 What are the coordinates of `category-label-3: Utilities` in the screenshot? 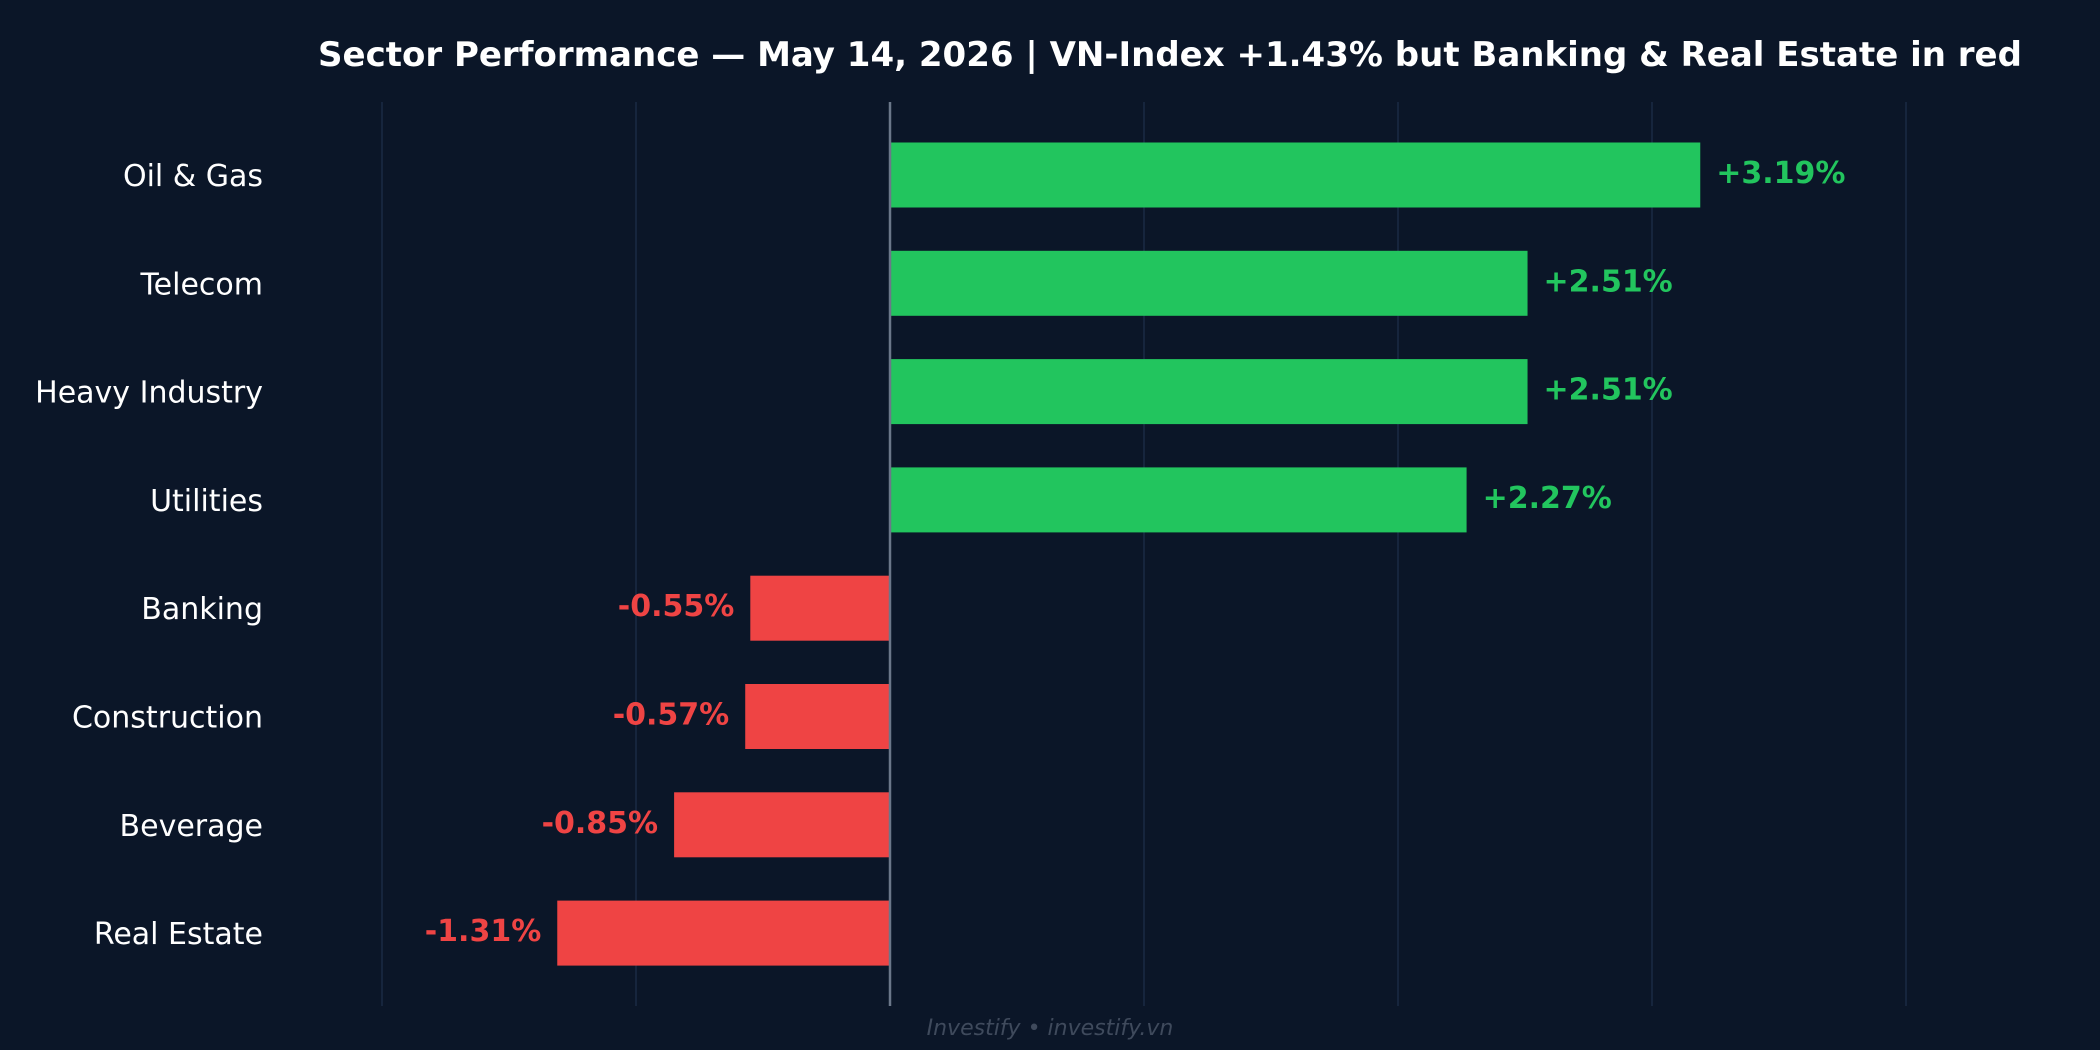 It's located at (206, 501).